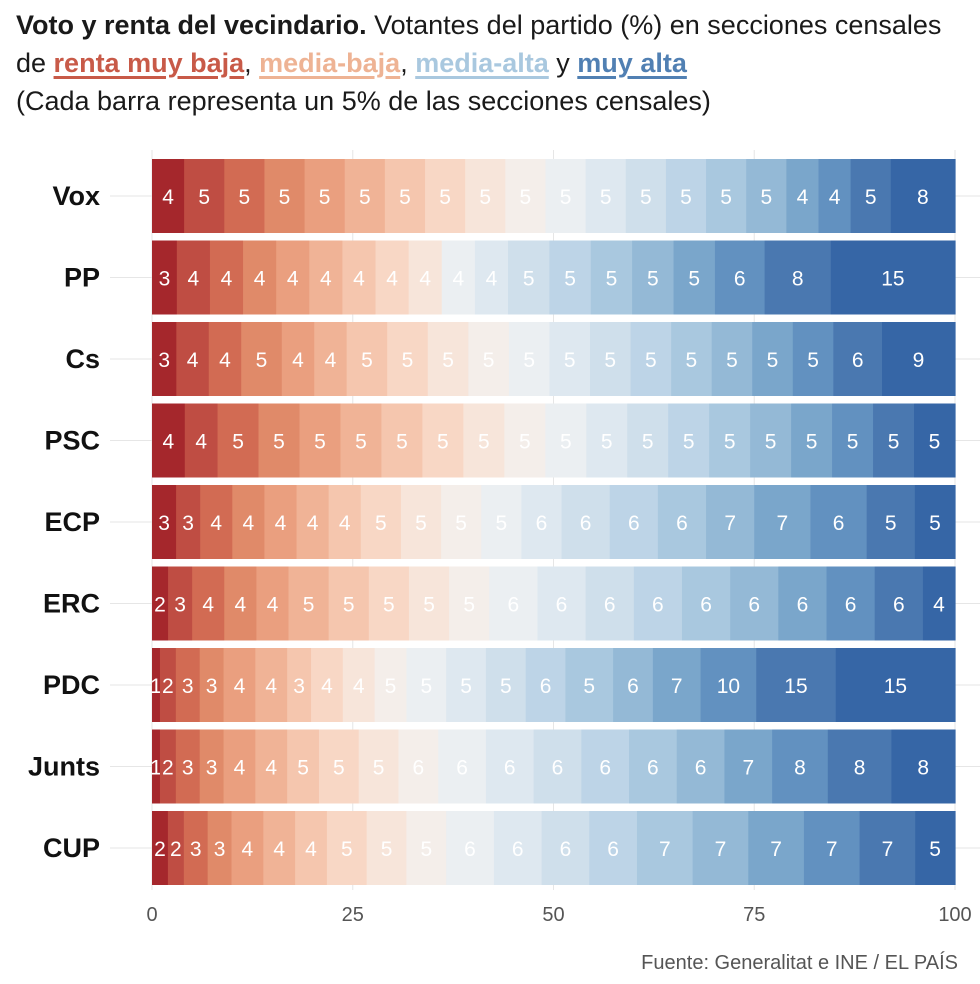 The height and width of the screenshot is (984, 980). I want to click on x-tick-label: 100, so click(954, 915).